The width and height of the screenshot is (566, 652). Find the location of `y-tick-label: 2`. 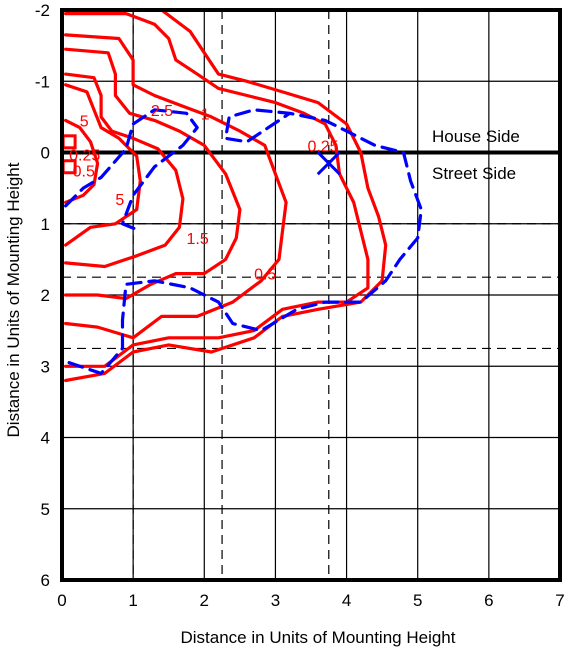

y-tick-label: 2 is located at coordinates (45, 295).